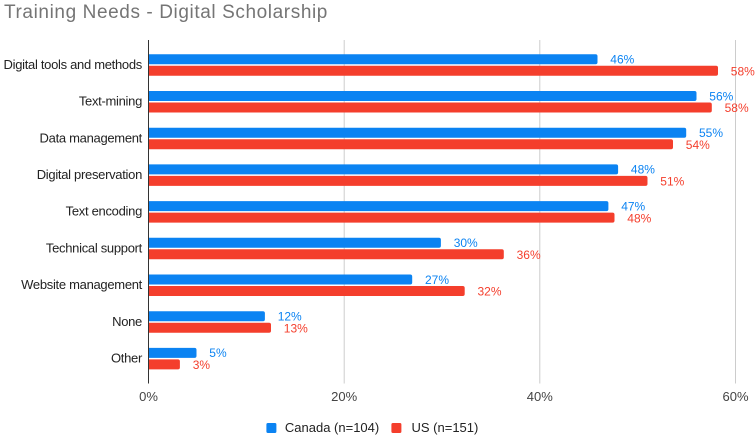 The image size is (755, 435). I want to click on svg-text: 46%, so click(622, 60).